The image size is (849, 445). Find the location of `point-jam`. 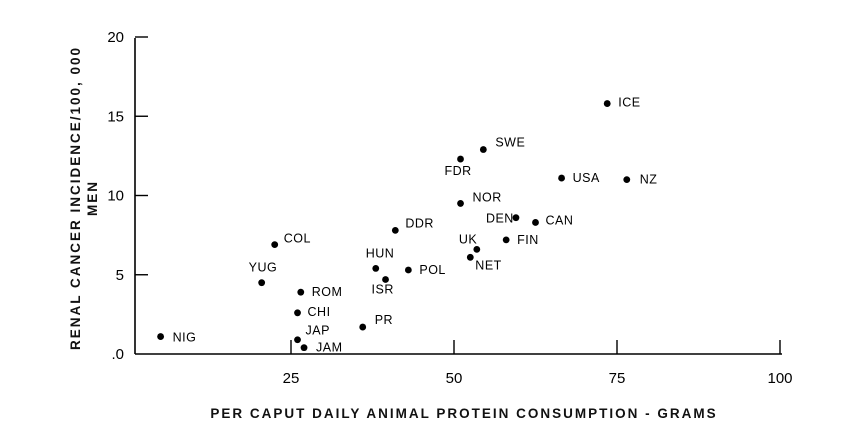

point-jam is located at coordinates (304, 348).